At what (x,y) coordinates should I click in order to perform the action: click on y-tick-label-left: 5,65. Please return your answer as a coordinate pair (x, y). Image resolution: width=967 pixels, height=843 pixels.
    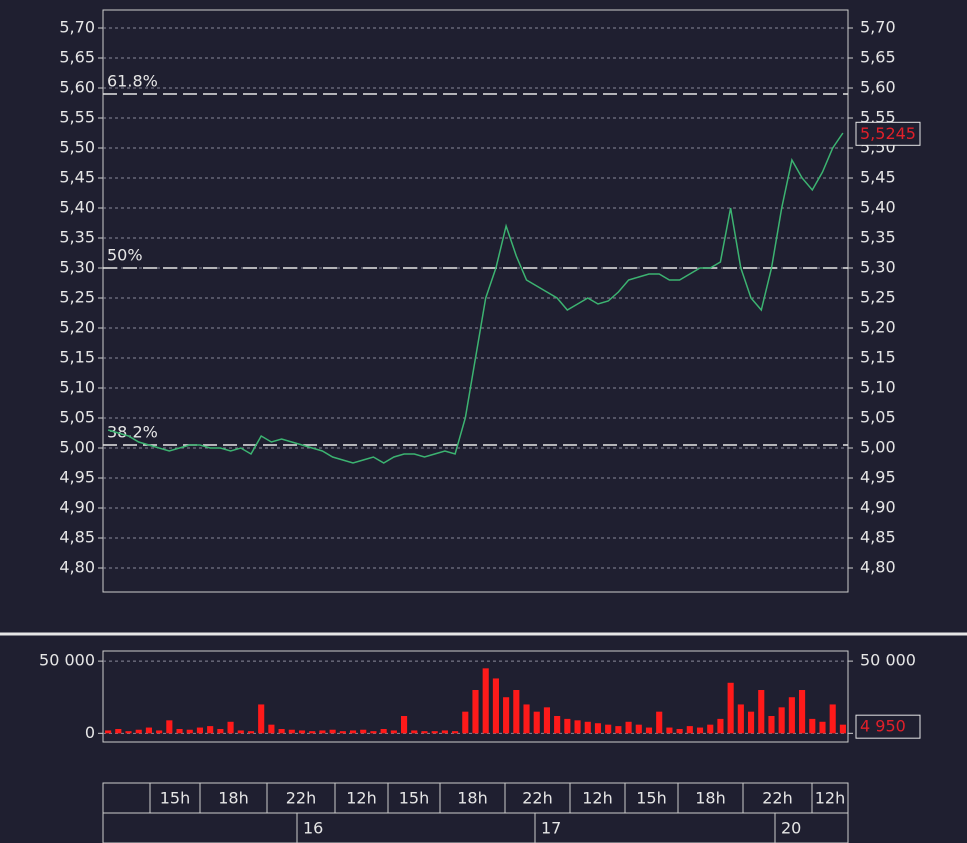
    Looking at the image, I should click on (77, 57).